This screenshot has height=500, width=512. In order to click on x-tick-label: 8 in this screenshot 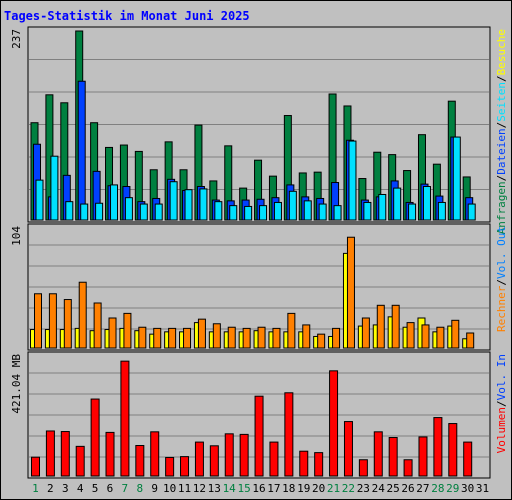, I will do `click(139, 488)`.